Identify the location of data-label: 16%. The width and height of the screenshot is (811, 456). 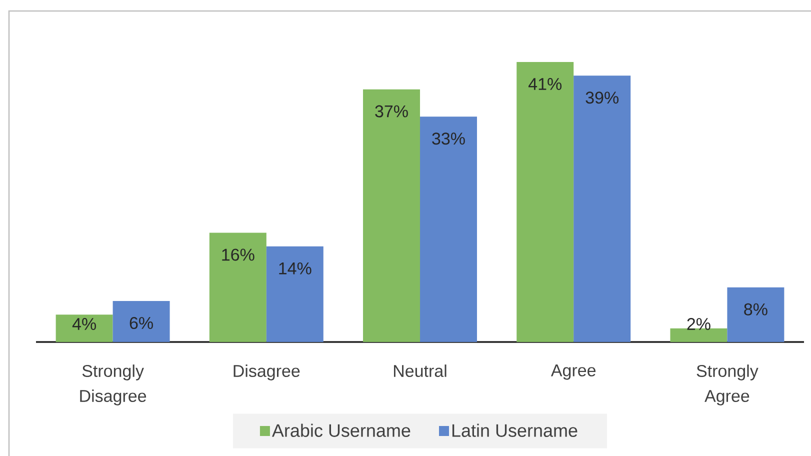
(238, 254).